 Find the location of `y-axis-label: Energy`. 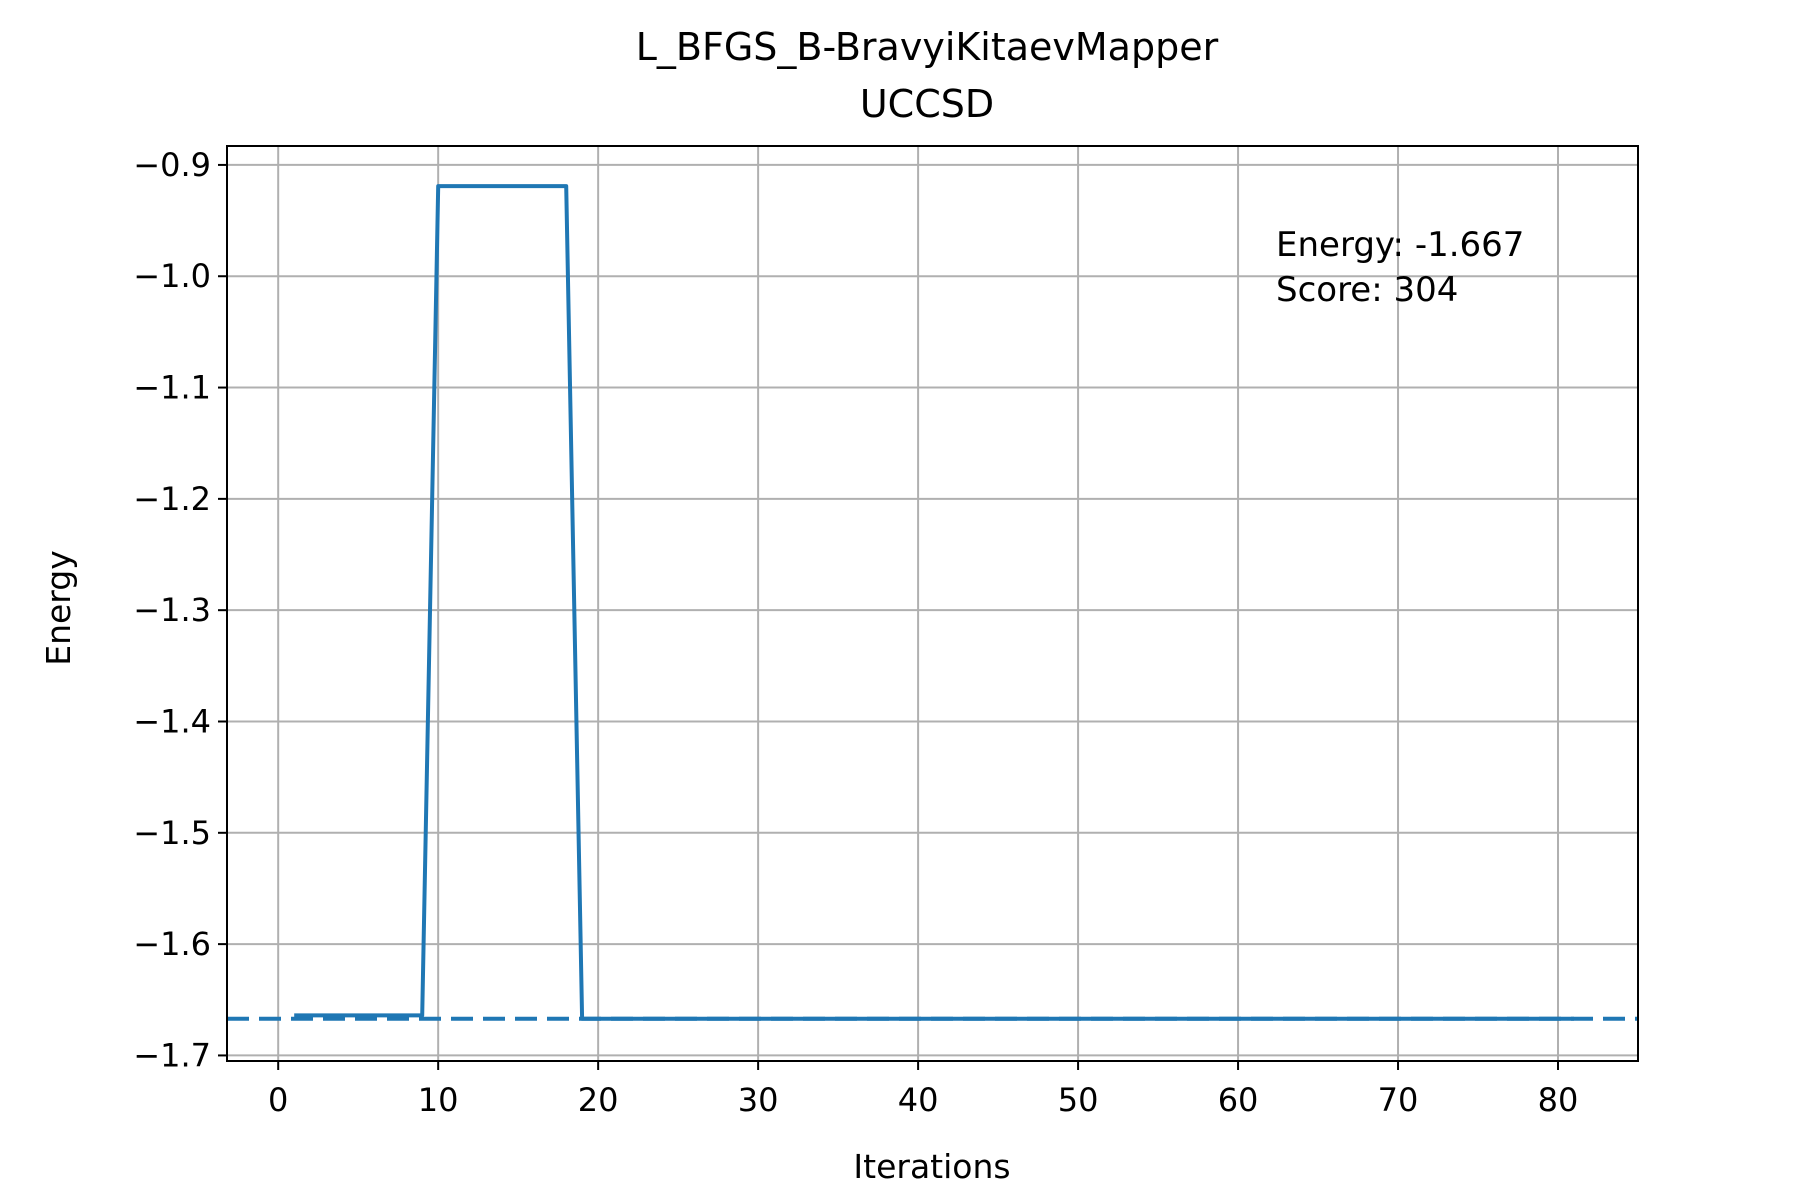

y-axis-label: Energy is located at coordinates (58, 608).